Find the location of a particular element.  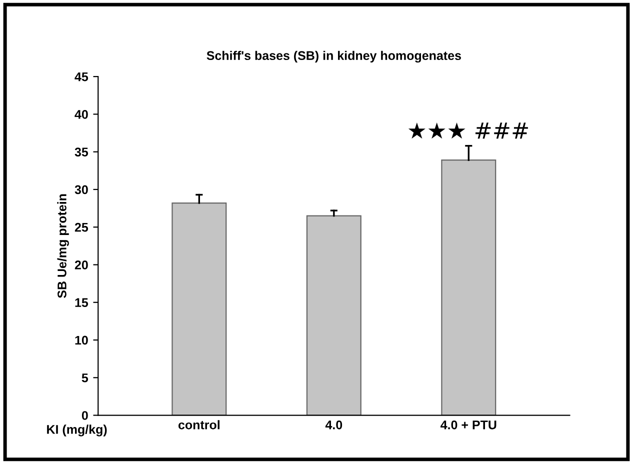

y-tick-label: 30 is located at coordinates (81, 189).